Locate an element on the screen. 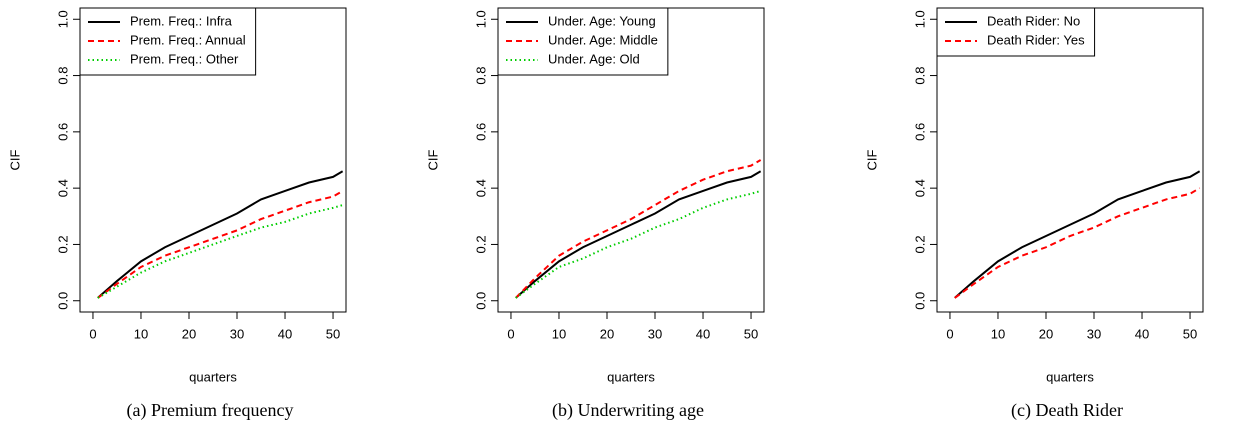  caption: (a) Premium frequency is located at coordinates (210, 410).